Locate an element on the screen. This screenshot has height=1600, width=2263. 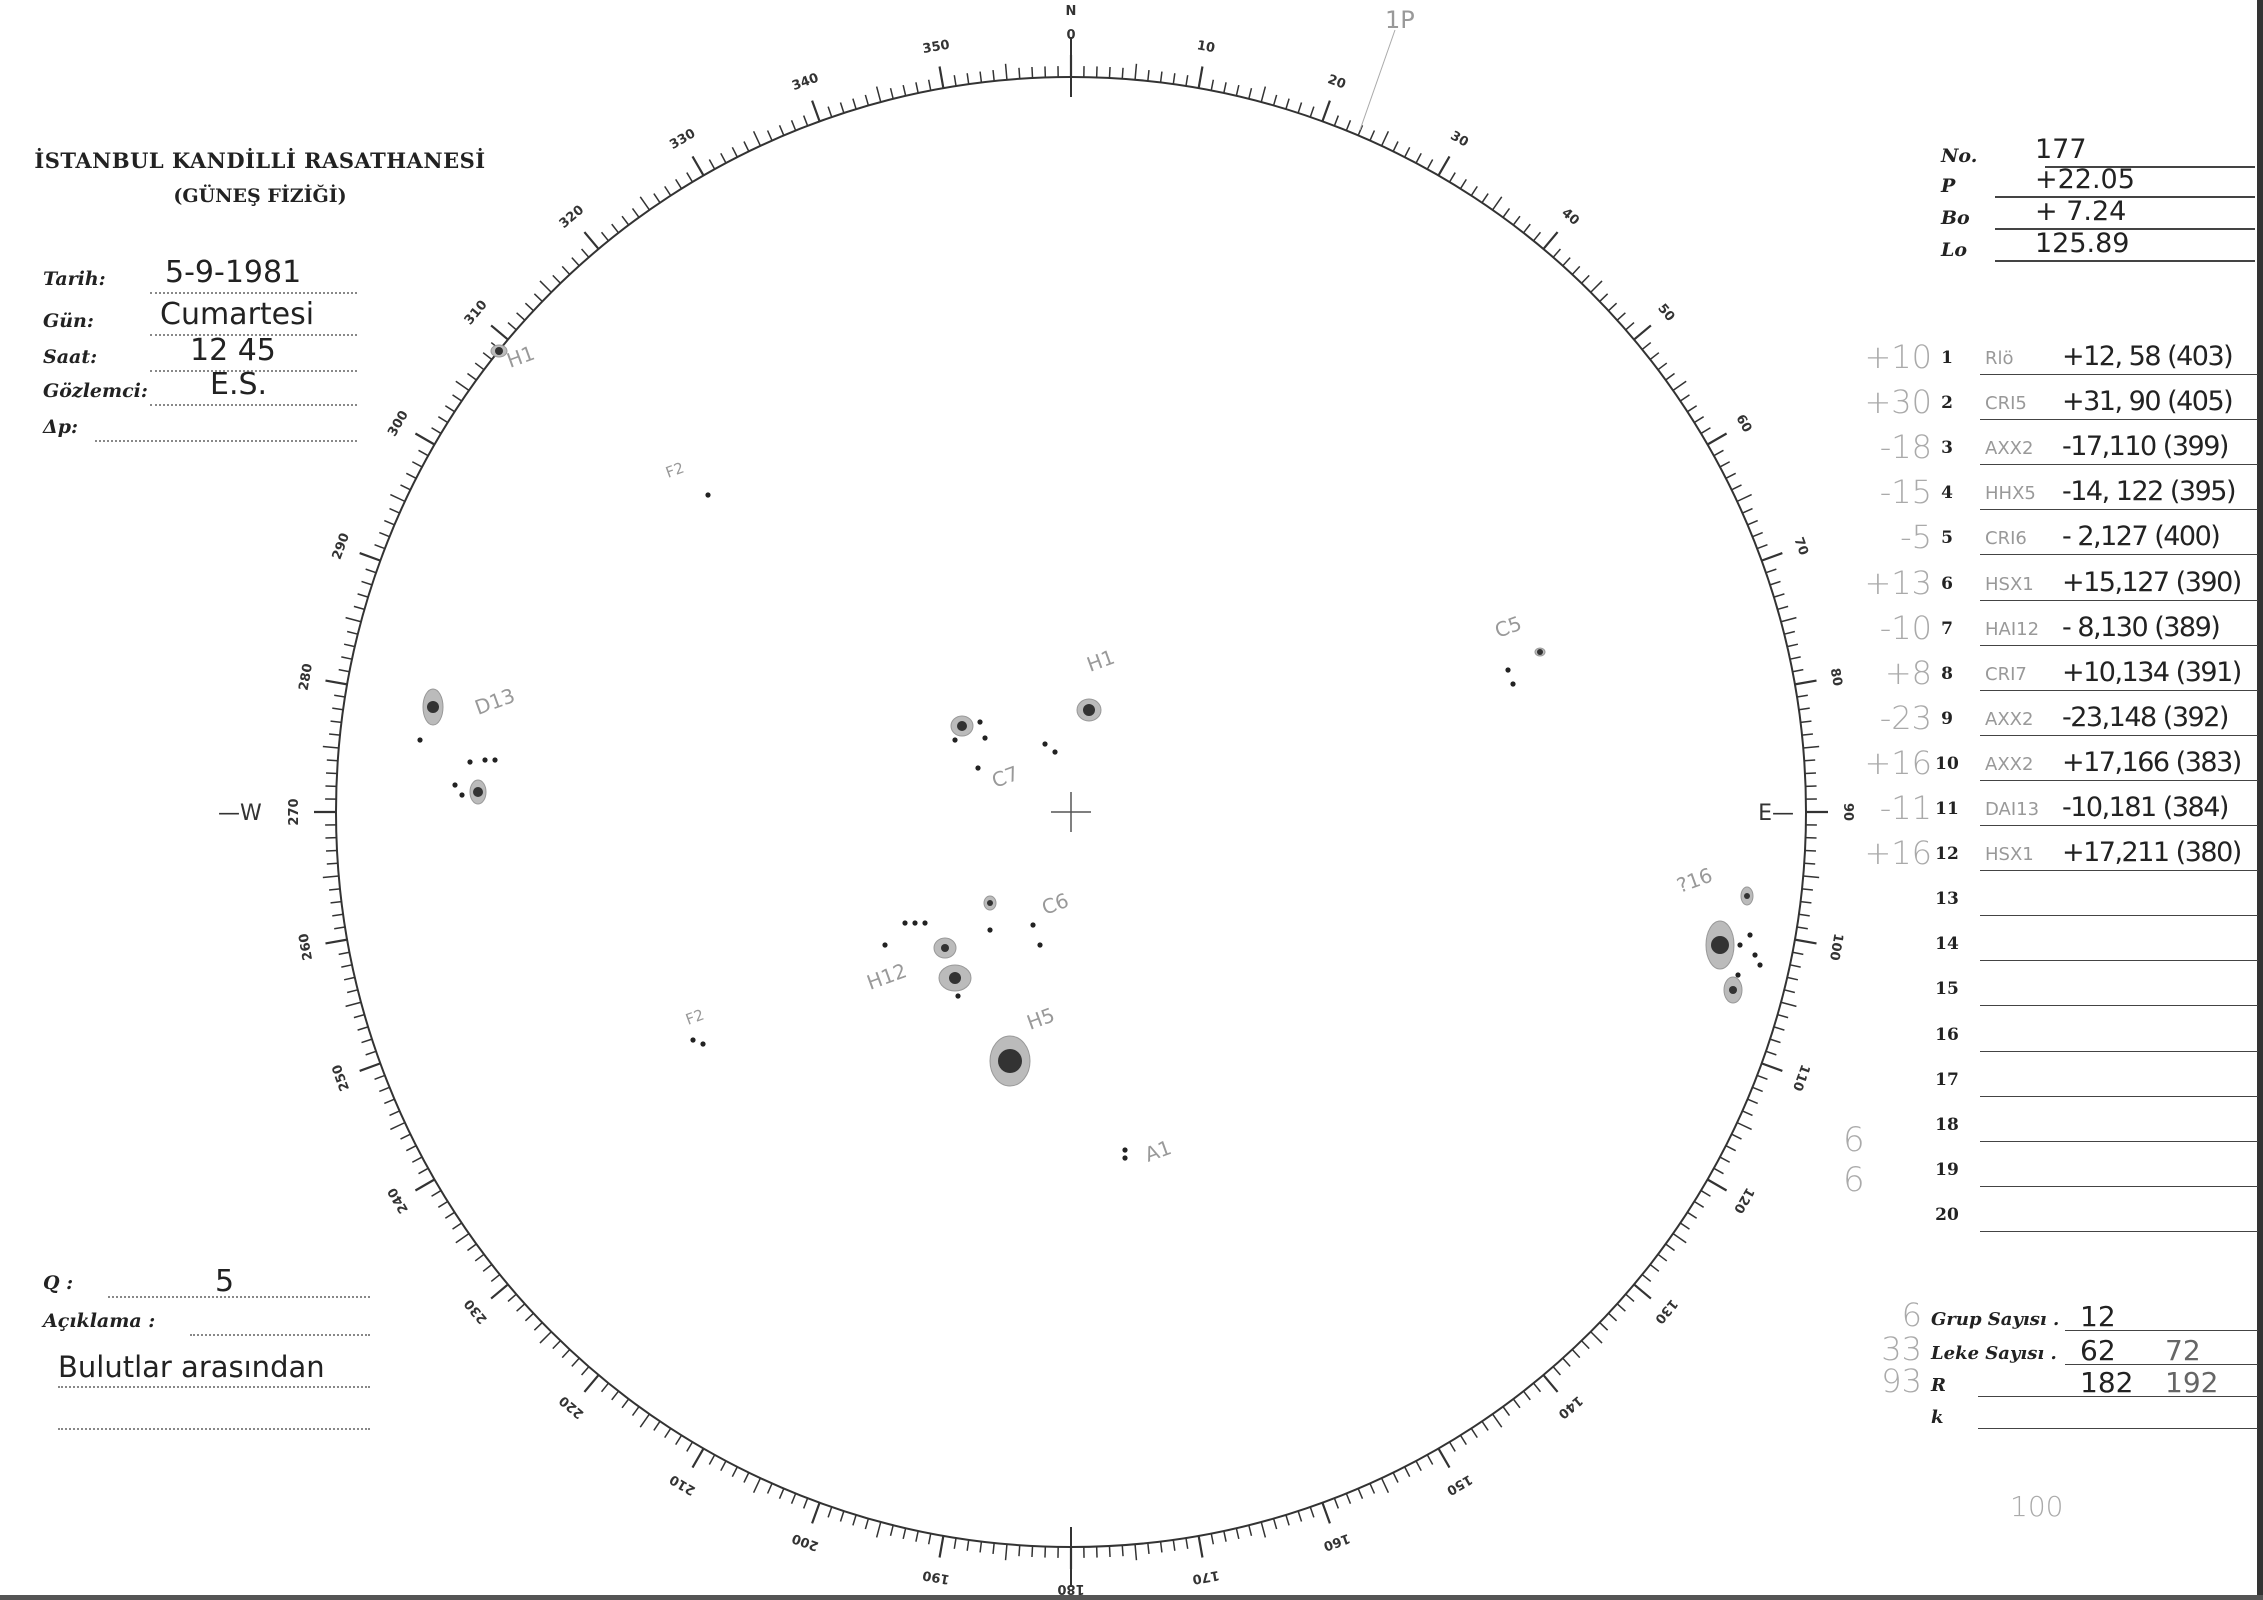
footer-note: 100 is located at coordinates (2037, 1506).